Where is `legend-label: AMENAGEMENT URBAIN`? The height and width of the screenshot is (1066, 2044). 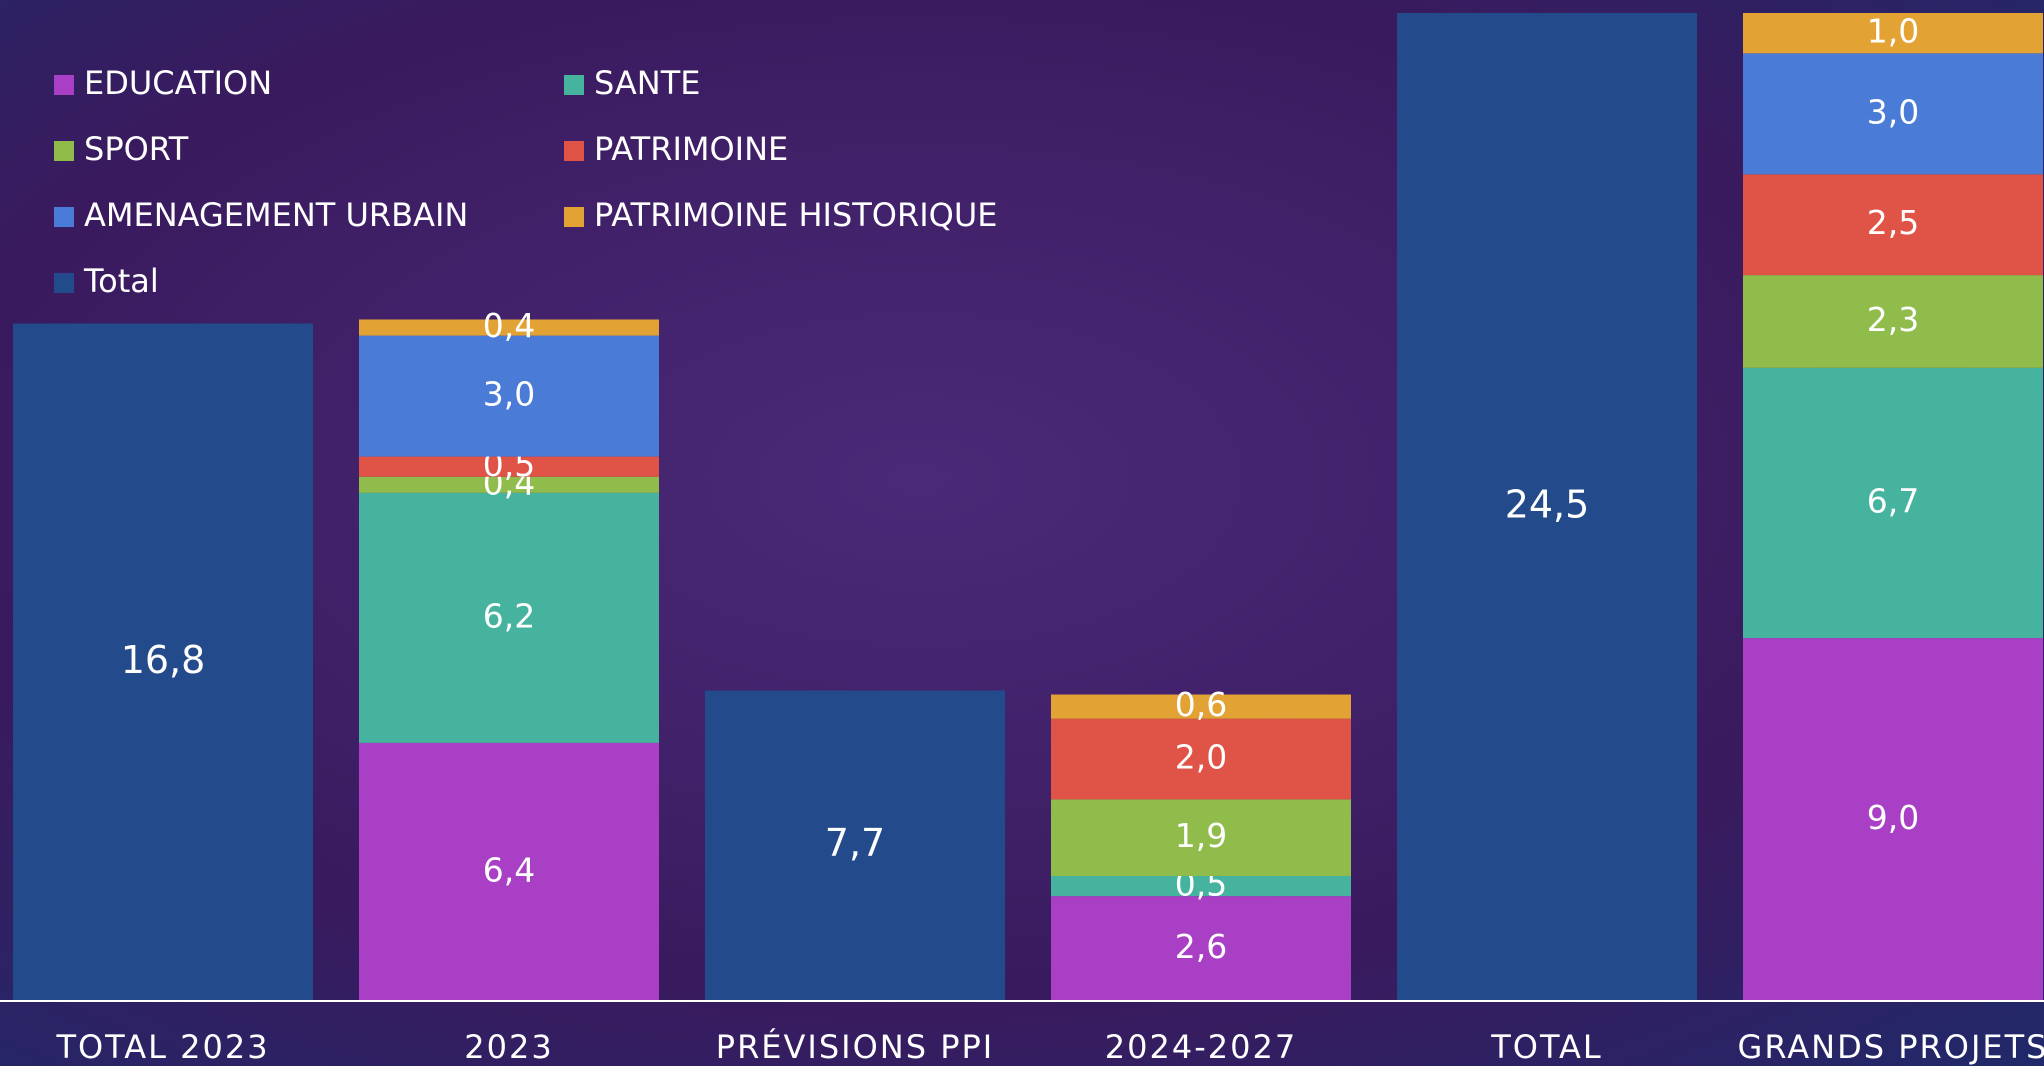
legend-label: AMENAGEMENT URBAIN is located at coordinates (276, 215).